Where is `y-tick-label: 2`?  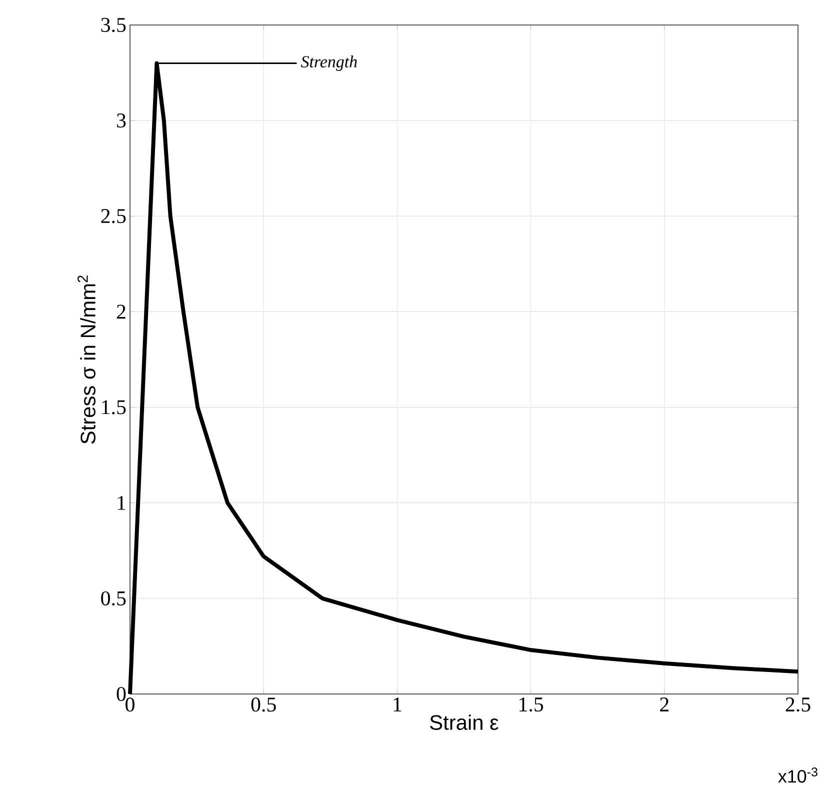 y-tick-label: 2 is located at coordinates (121, 311).